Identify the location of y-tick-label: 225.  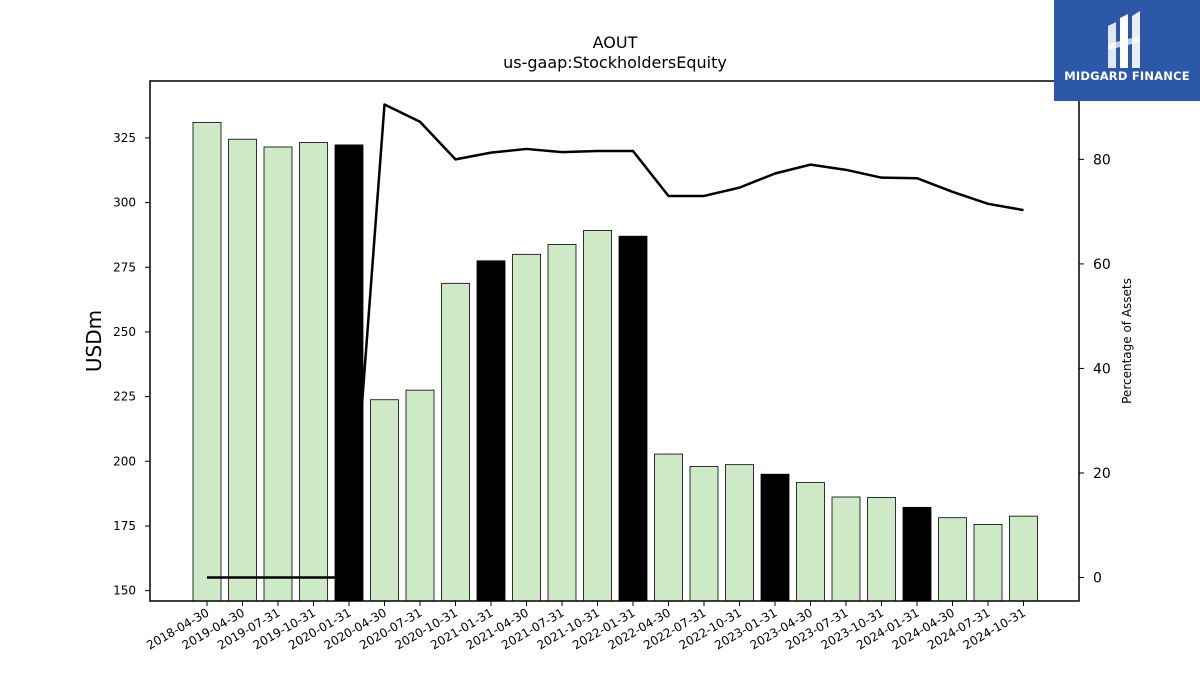
(124, 397).